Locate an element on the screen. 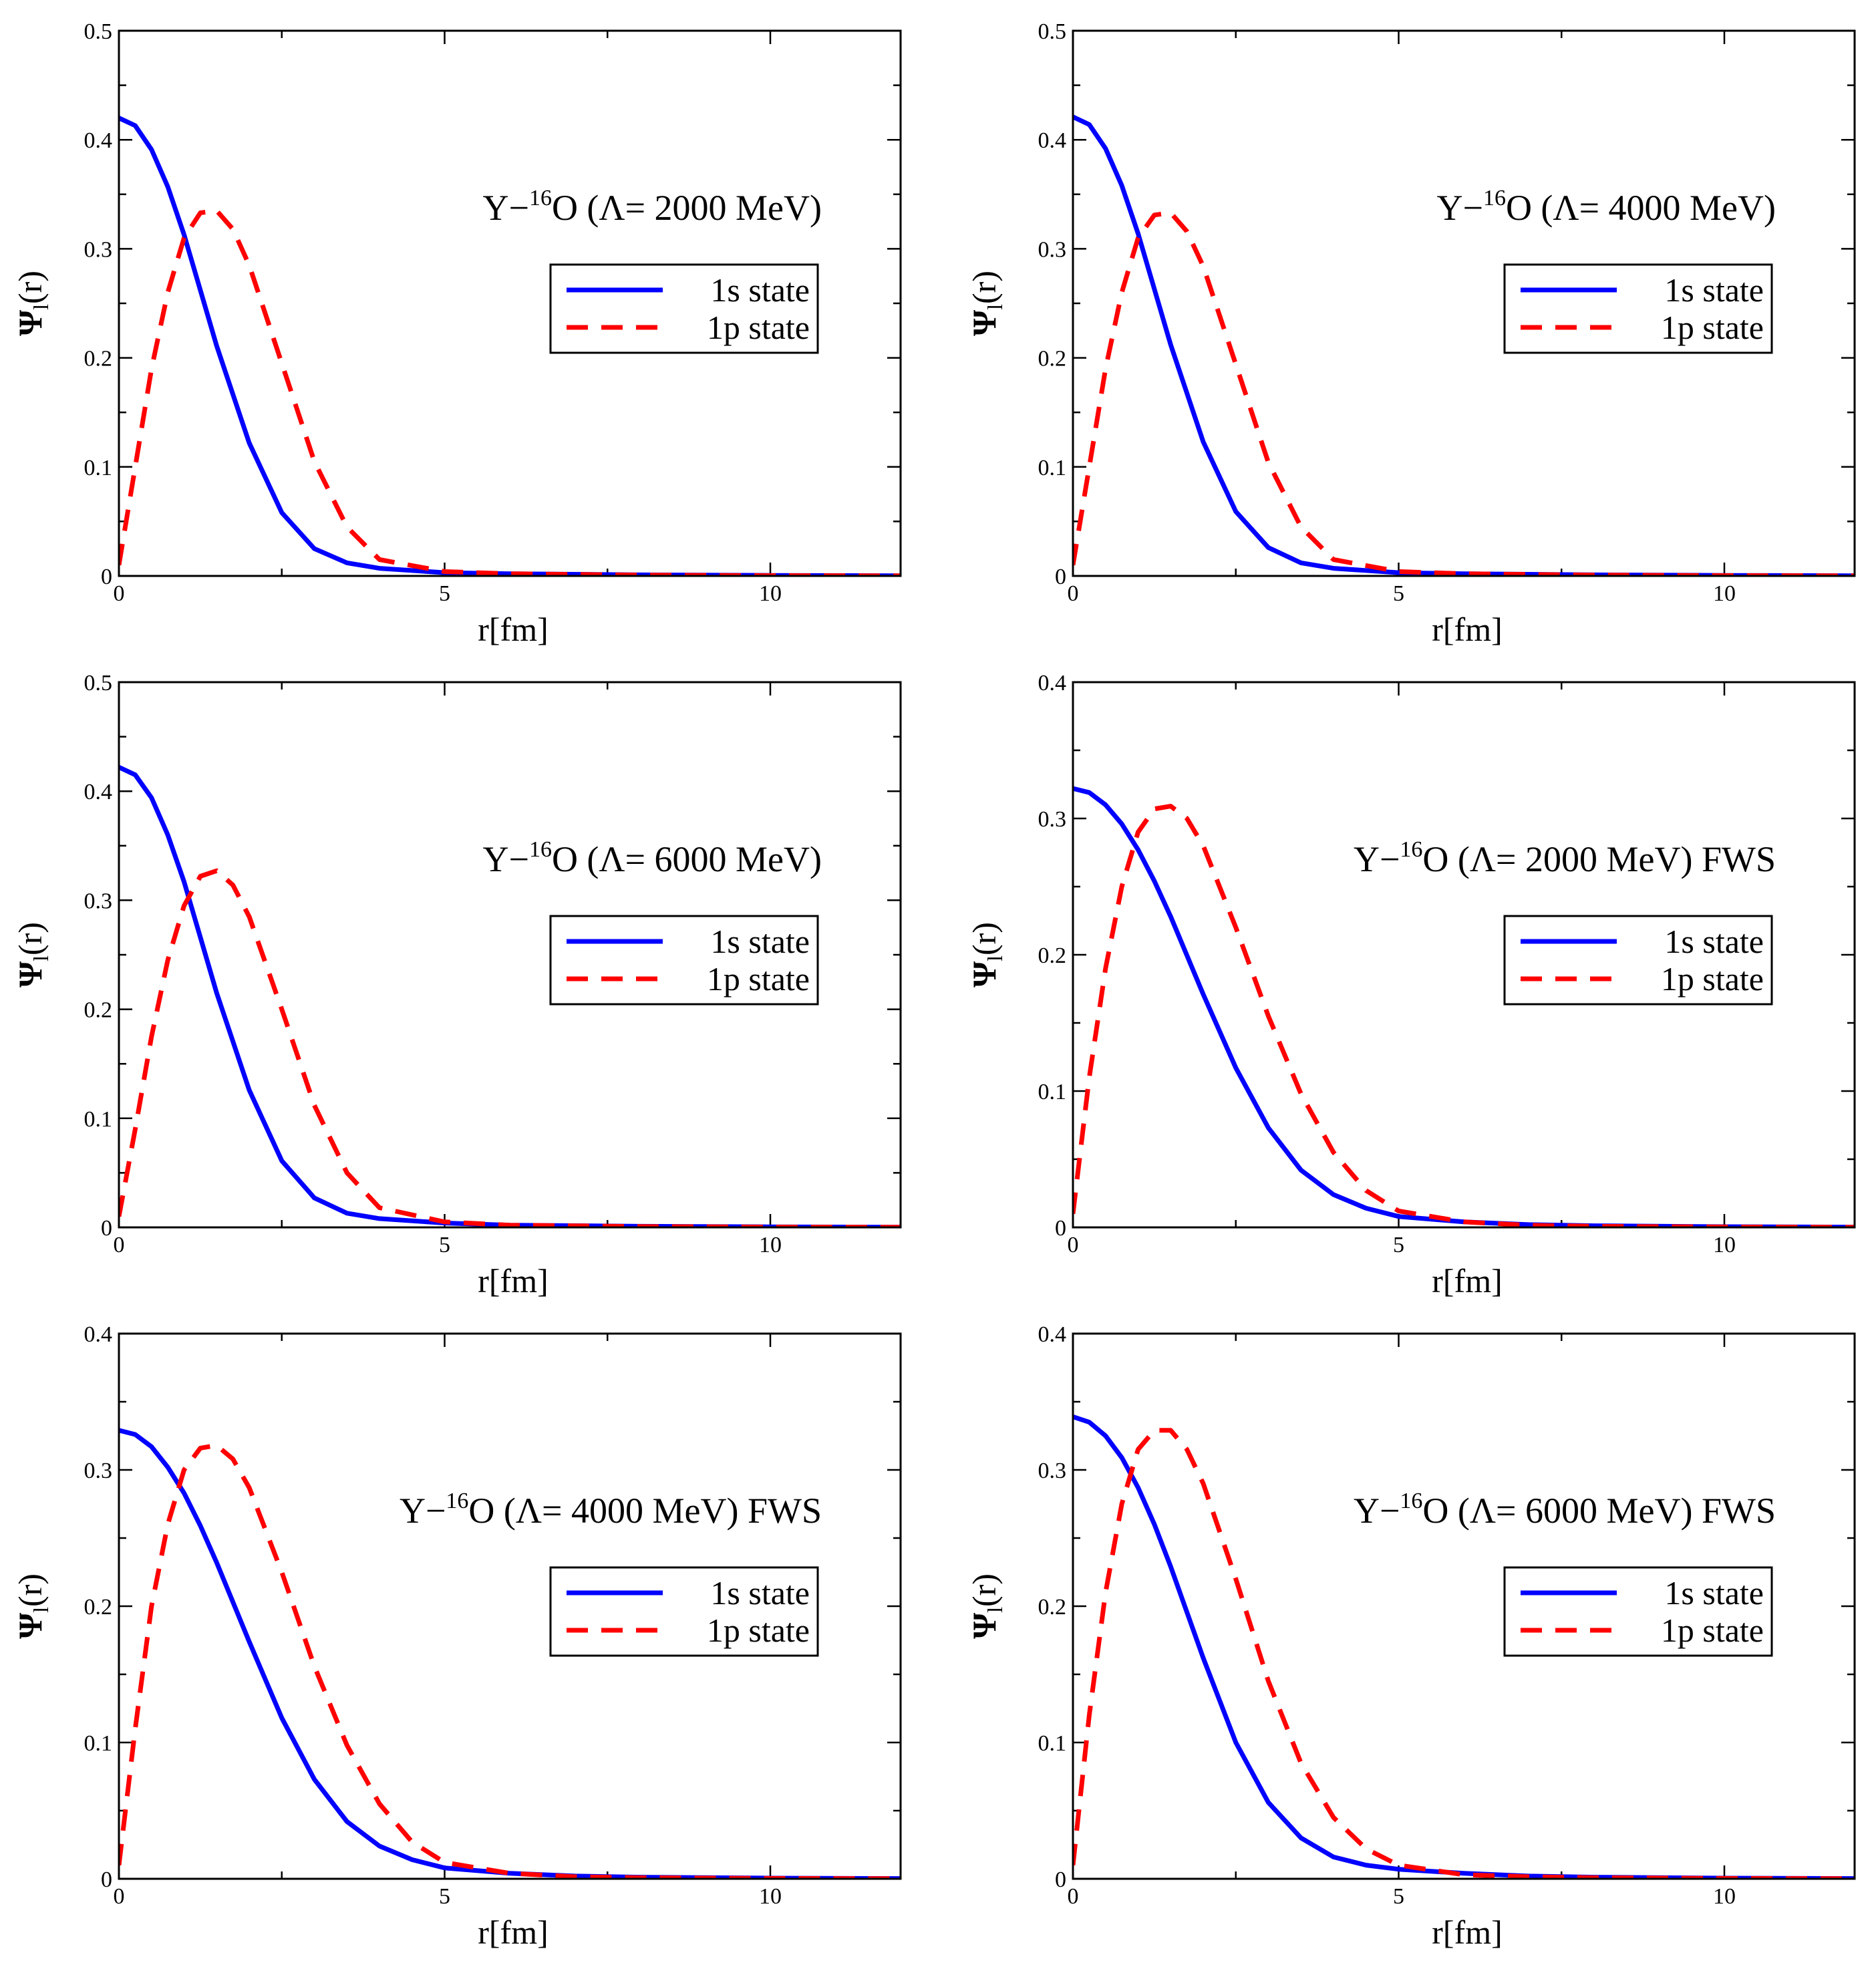  panel-annotation: Y−16O (Λ= 4000 MeV) is located at coordinates (1606, 207).